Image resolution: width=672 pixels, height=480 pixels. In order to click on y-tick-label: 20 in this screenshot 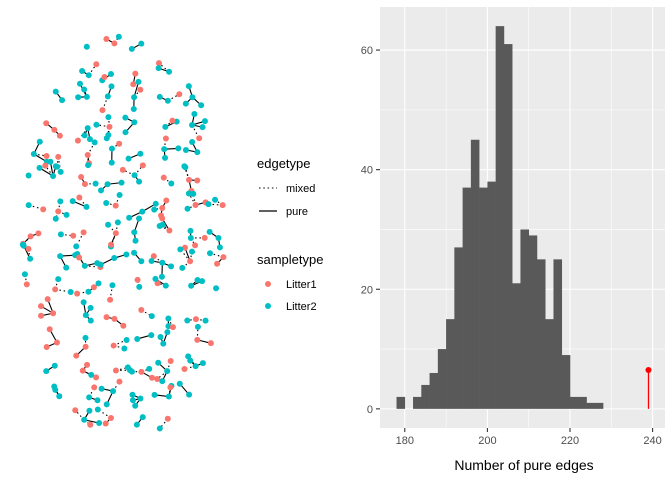, I will do `click(367, 290)`.